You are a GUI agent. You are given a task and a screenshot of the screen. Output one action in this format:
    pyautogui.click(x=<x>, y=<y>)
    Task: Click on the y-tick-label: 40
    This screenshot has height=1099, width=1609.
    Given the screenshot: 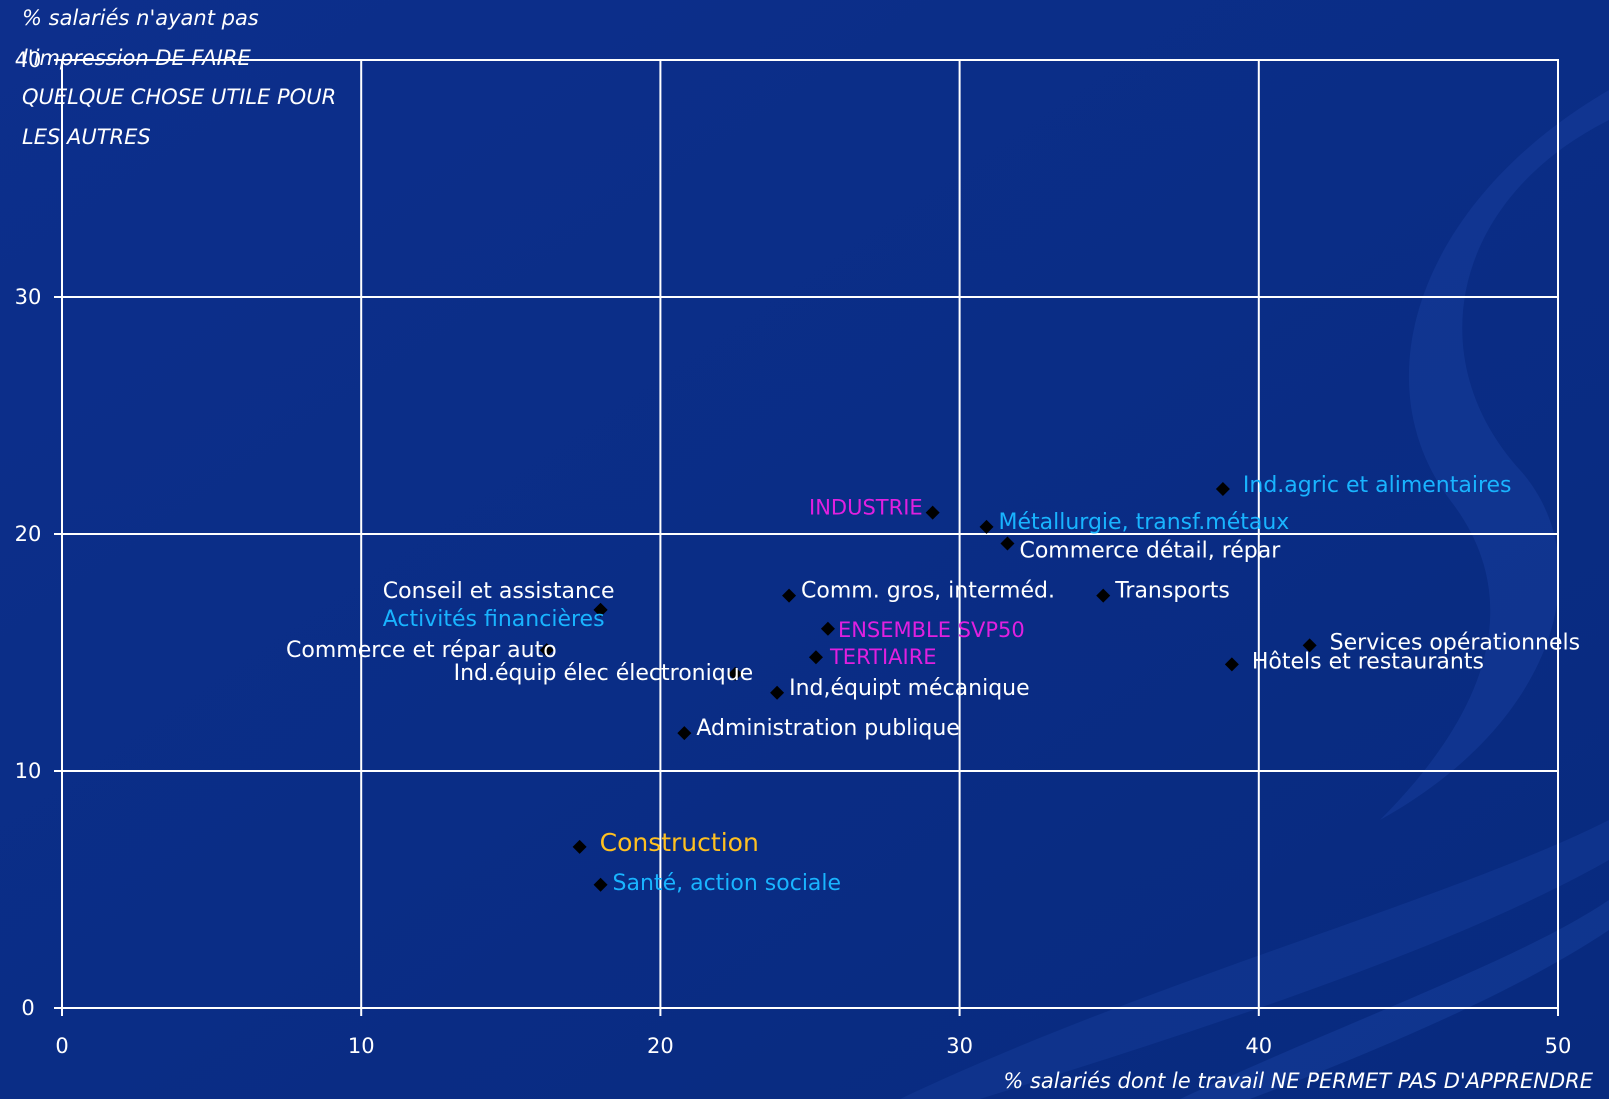 What is the action you would take?
    pyautogui.click(x=28, y=60)
    